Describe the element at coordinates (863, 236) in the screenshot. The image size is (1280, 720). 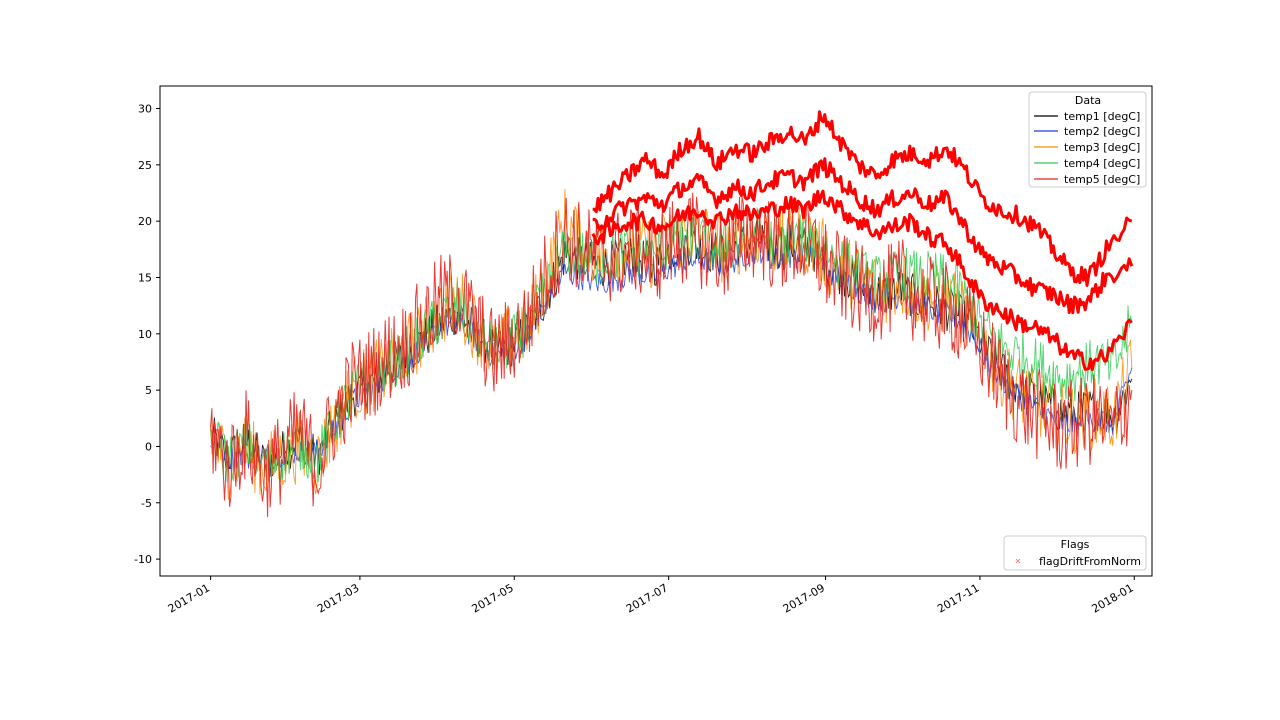
I see `flag-trace-middle` at that location.